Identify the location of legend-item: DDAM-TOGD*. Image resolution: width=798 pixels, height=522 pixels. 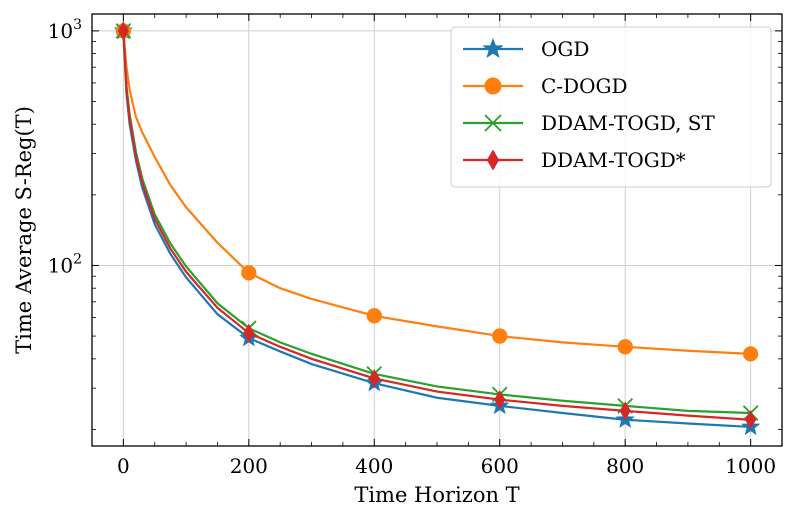
(574, 160).